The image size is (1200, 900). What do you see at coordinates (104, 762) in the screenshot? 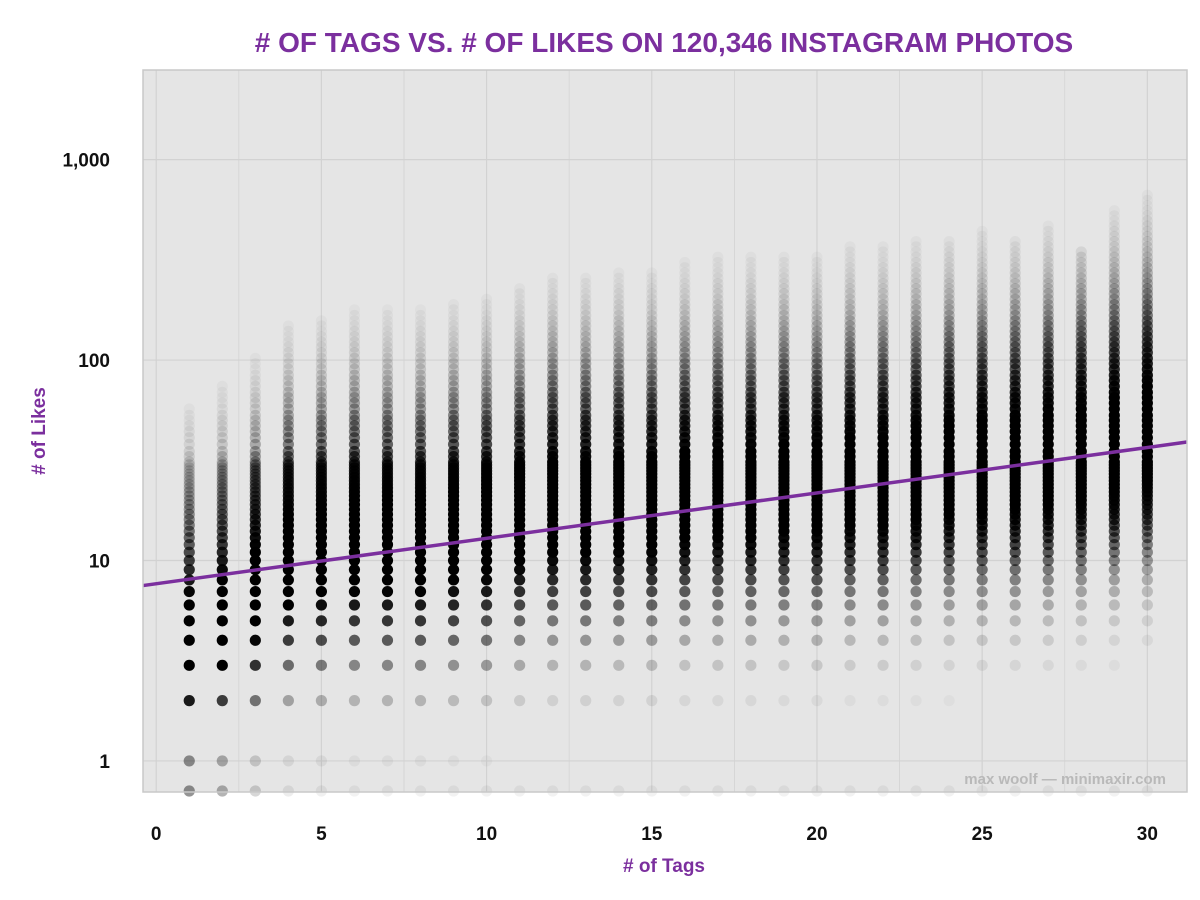
I see `y-tick-label: 1` at bounding box center [104, 762].